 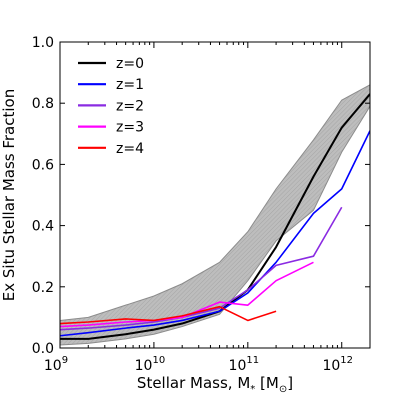 I want to click on legend-label: z=3, so click(x=130, y=128).